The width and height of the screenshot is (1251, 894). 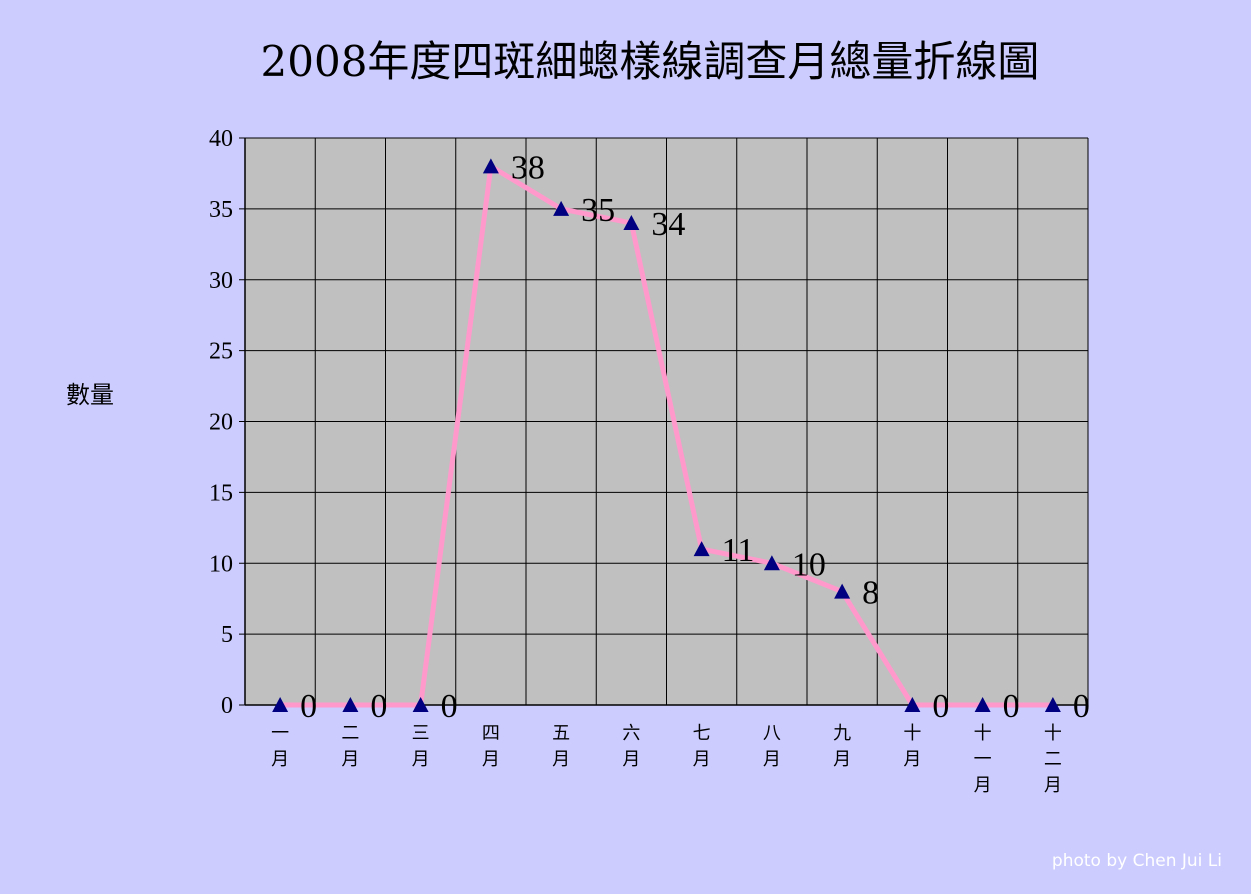 I want to click on y-tick-label: 20, so click(x=221, y=423).